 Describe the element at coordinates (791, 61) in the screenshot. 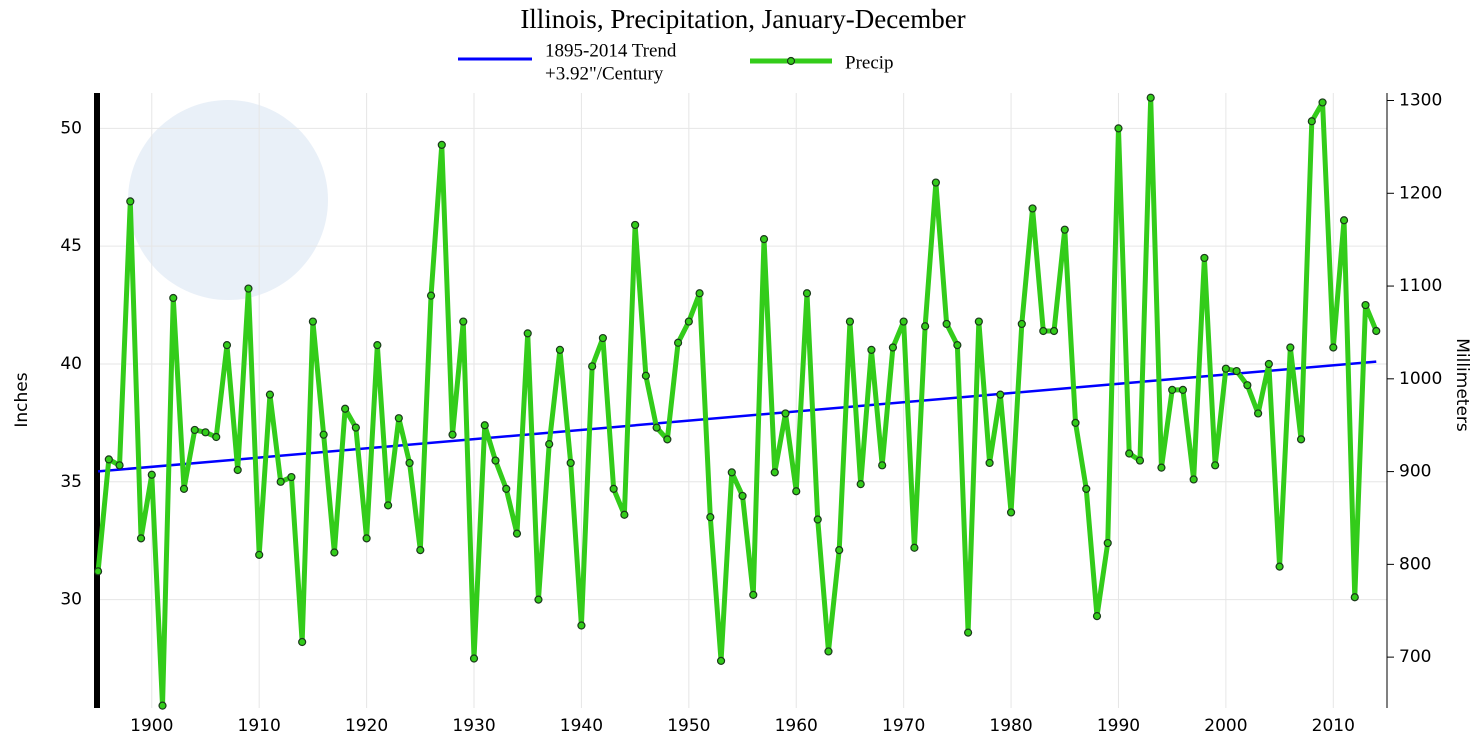

I see `legend-marker` at that location.